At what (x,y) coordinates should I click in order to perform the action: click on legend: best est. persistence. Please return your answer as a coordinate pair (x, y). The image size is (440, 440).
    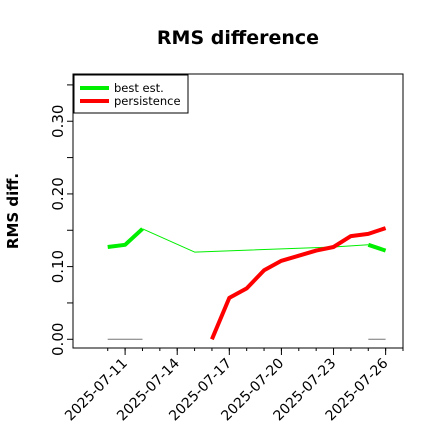
    Looking at the image, I should click on (131, 94).